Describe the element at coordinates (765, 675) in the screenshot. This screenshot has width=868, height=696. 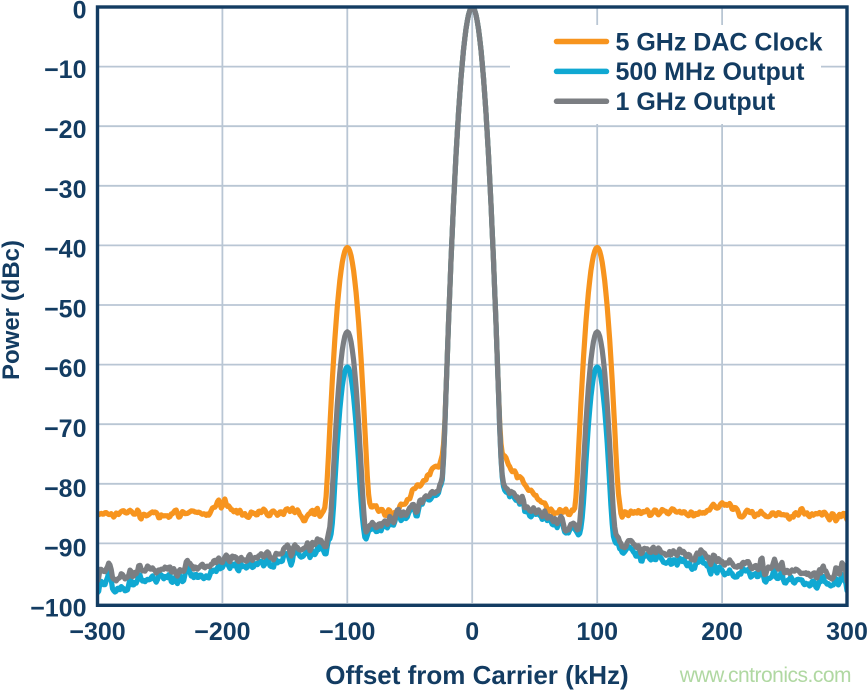
I see `svg-text: www.cntronics.com` at that location.